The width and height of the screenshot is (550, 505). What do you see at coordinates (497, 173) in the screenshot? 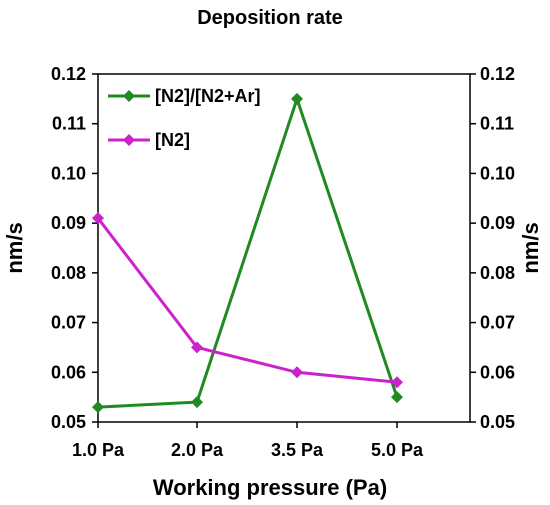
I see `y-tick-label-right: 0.10` at bounding box center [497, 173].